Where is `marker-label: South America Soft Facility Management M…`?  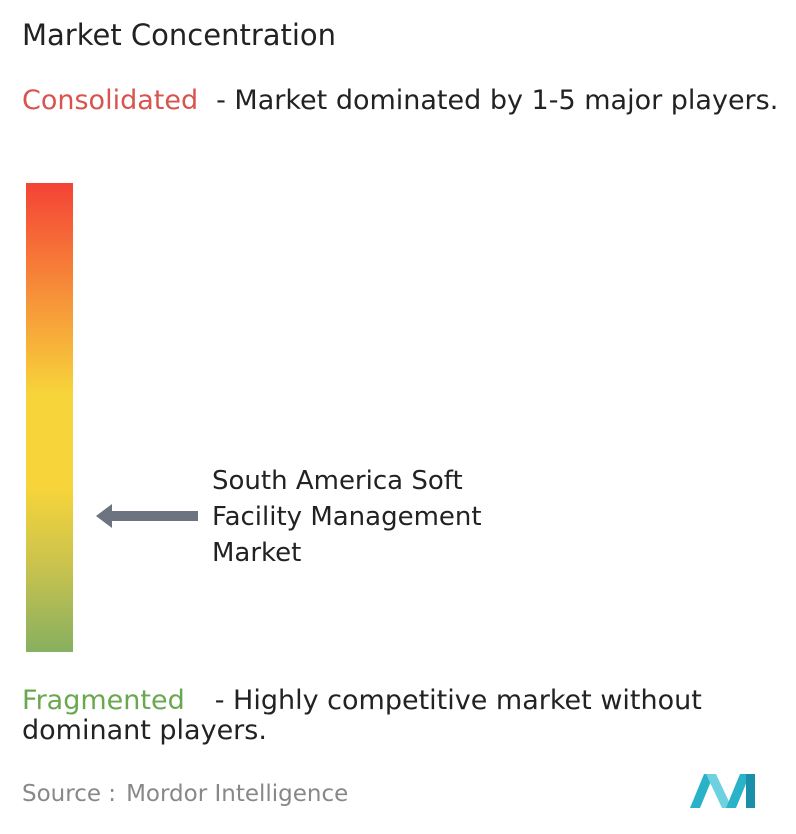
marker-label: South America Soft Facility Management M… is located at coordinates (347, 517).